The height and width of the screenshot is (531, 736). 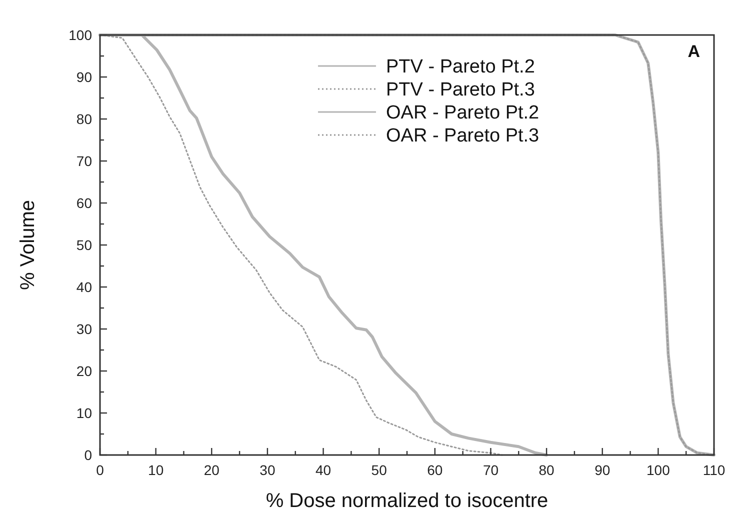 What do you see at coordinates (88, 454) in the screenshot?
I see `y-tick-label: 0` at bounding box center [88, 454].